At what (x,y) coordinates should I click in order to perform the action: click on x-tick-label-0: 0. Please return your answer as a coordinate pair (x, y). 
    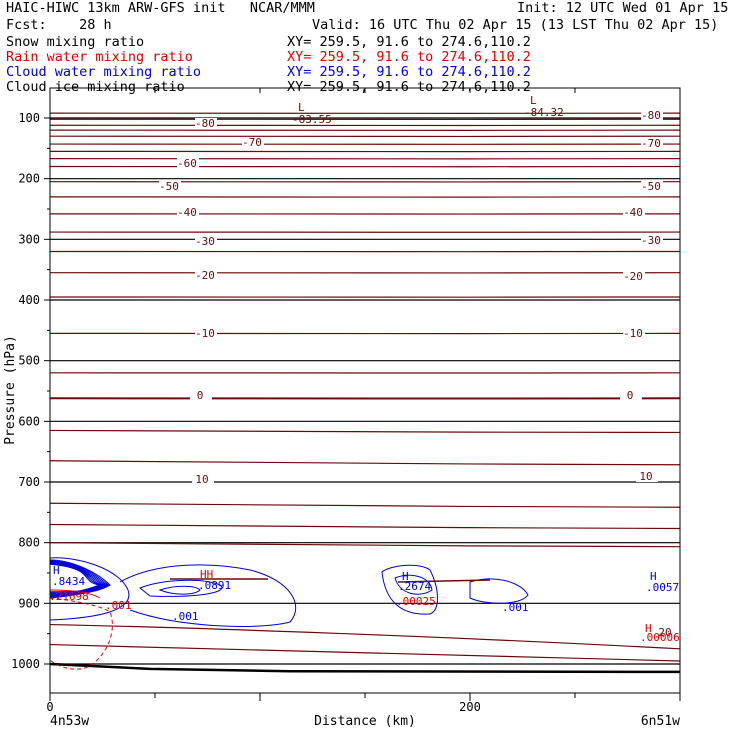
    Looking at the image, I should click on (49, 707).